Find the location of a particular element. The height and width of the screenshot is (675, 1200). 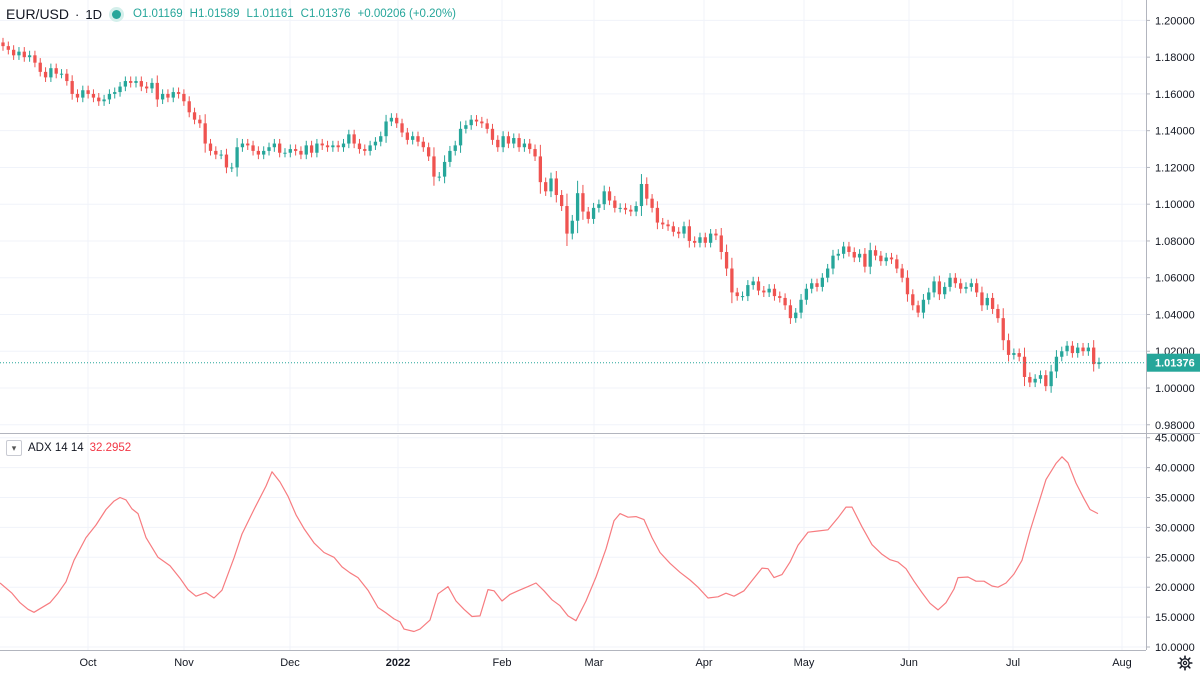

price-tick-label: 1.12000 is located at coordinates (1175, 168).